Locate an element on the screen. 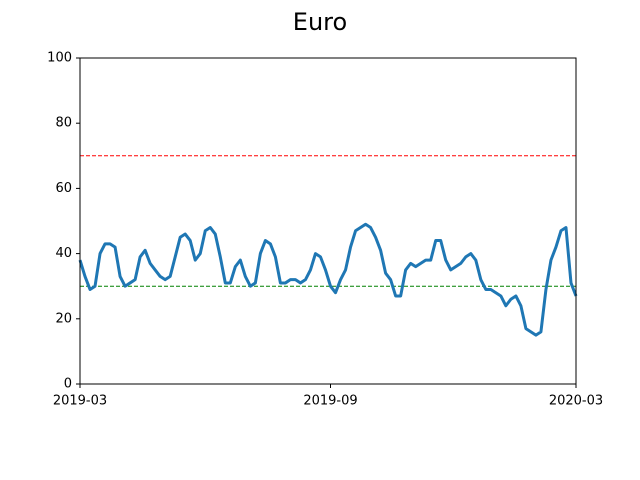 The width and height of the screenshot is (640, 480). y-tick-label: 20 is located at coordinates (63, 318).